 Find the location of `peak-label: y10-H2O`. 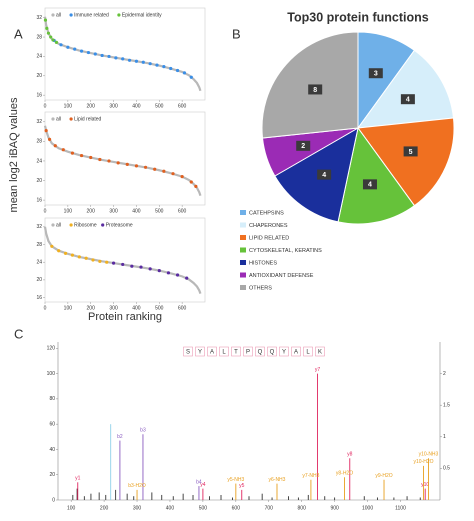

peak-label: y10-H2O is located at coordinates (424, 462).